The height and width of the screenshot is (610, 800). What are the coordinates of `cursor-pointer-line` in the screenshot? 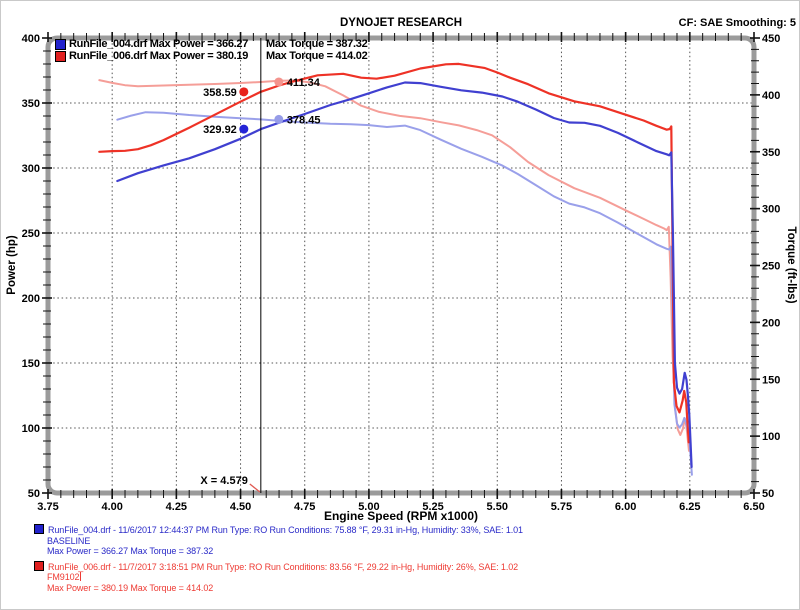 It's located at (255, 488).